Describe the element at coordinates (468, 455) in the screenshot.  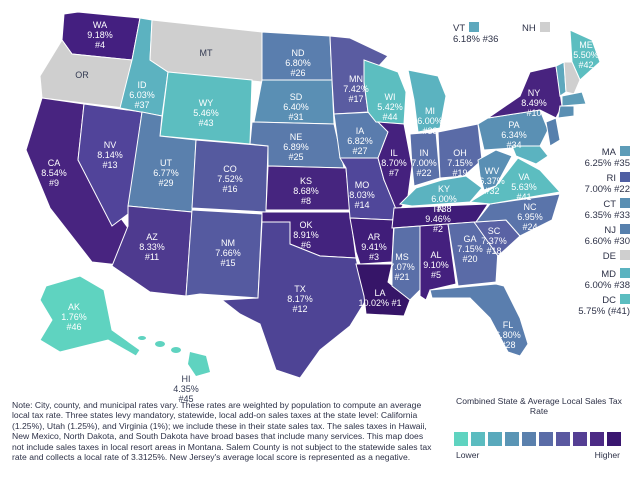
I see `legend-low-label: Lower` at that location.